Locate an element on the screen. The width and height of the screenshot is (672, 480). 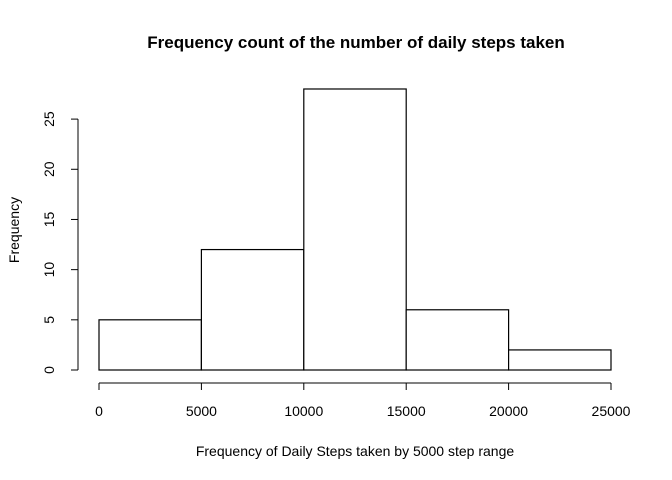
y-tick-label: 0 is located at coordinates (49, 370).